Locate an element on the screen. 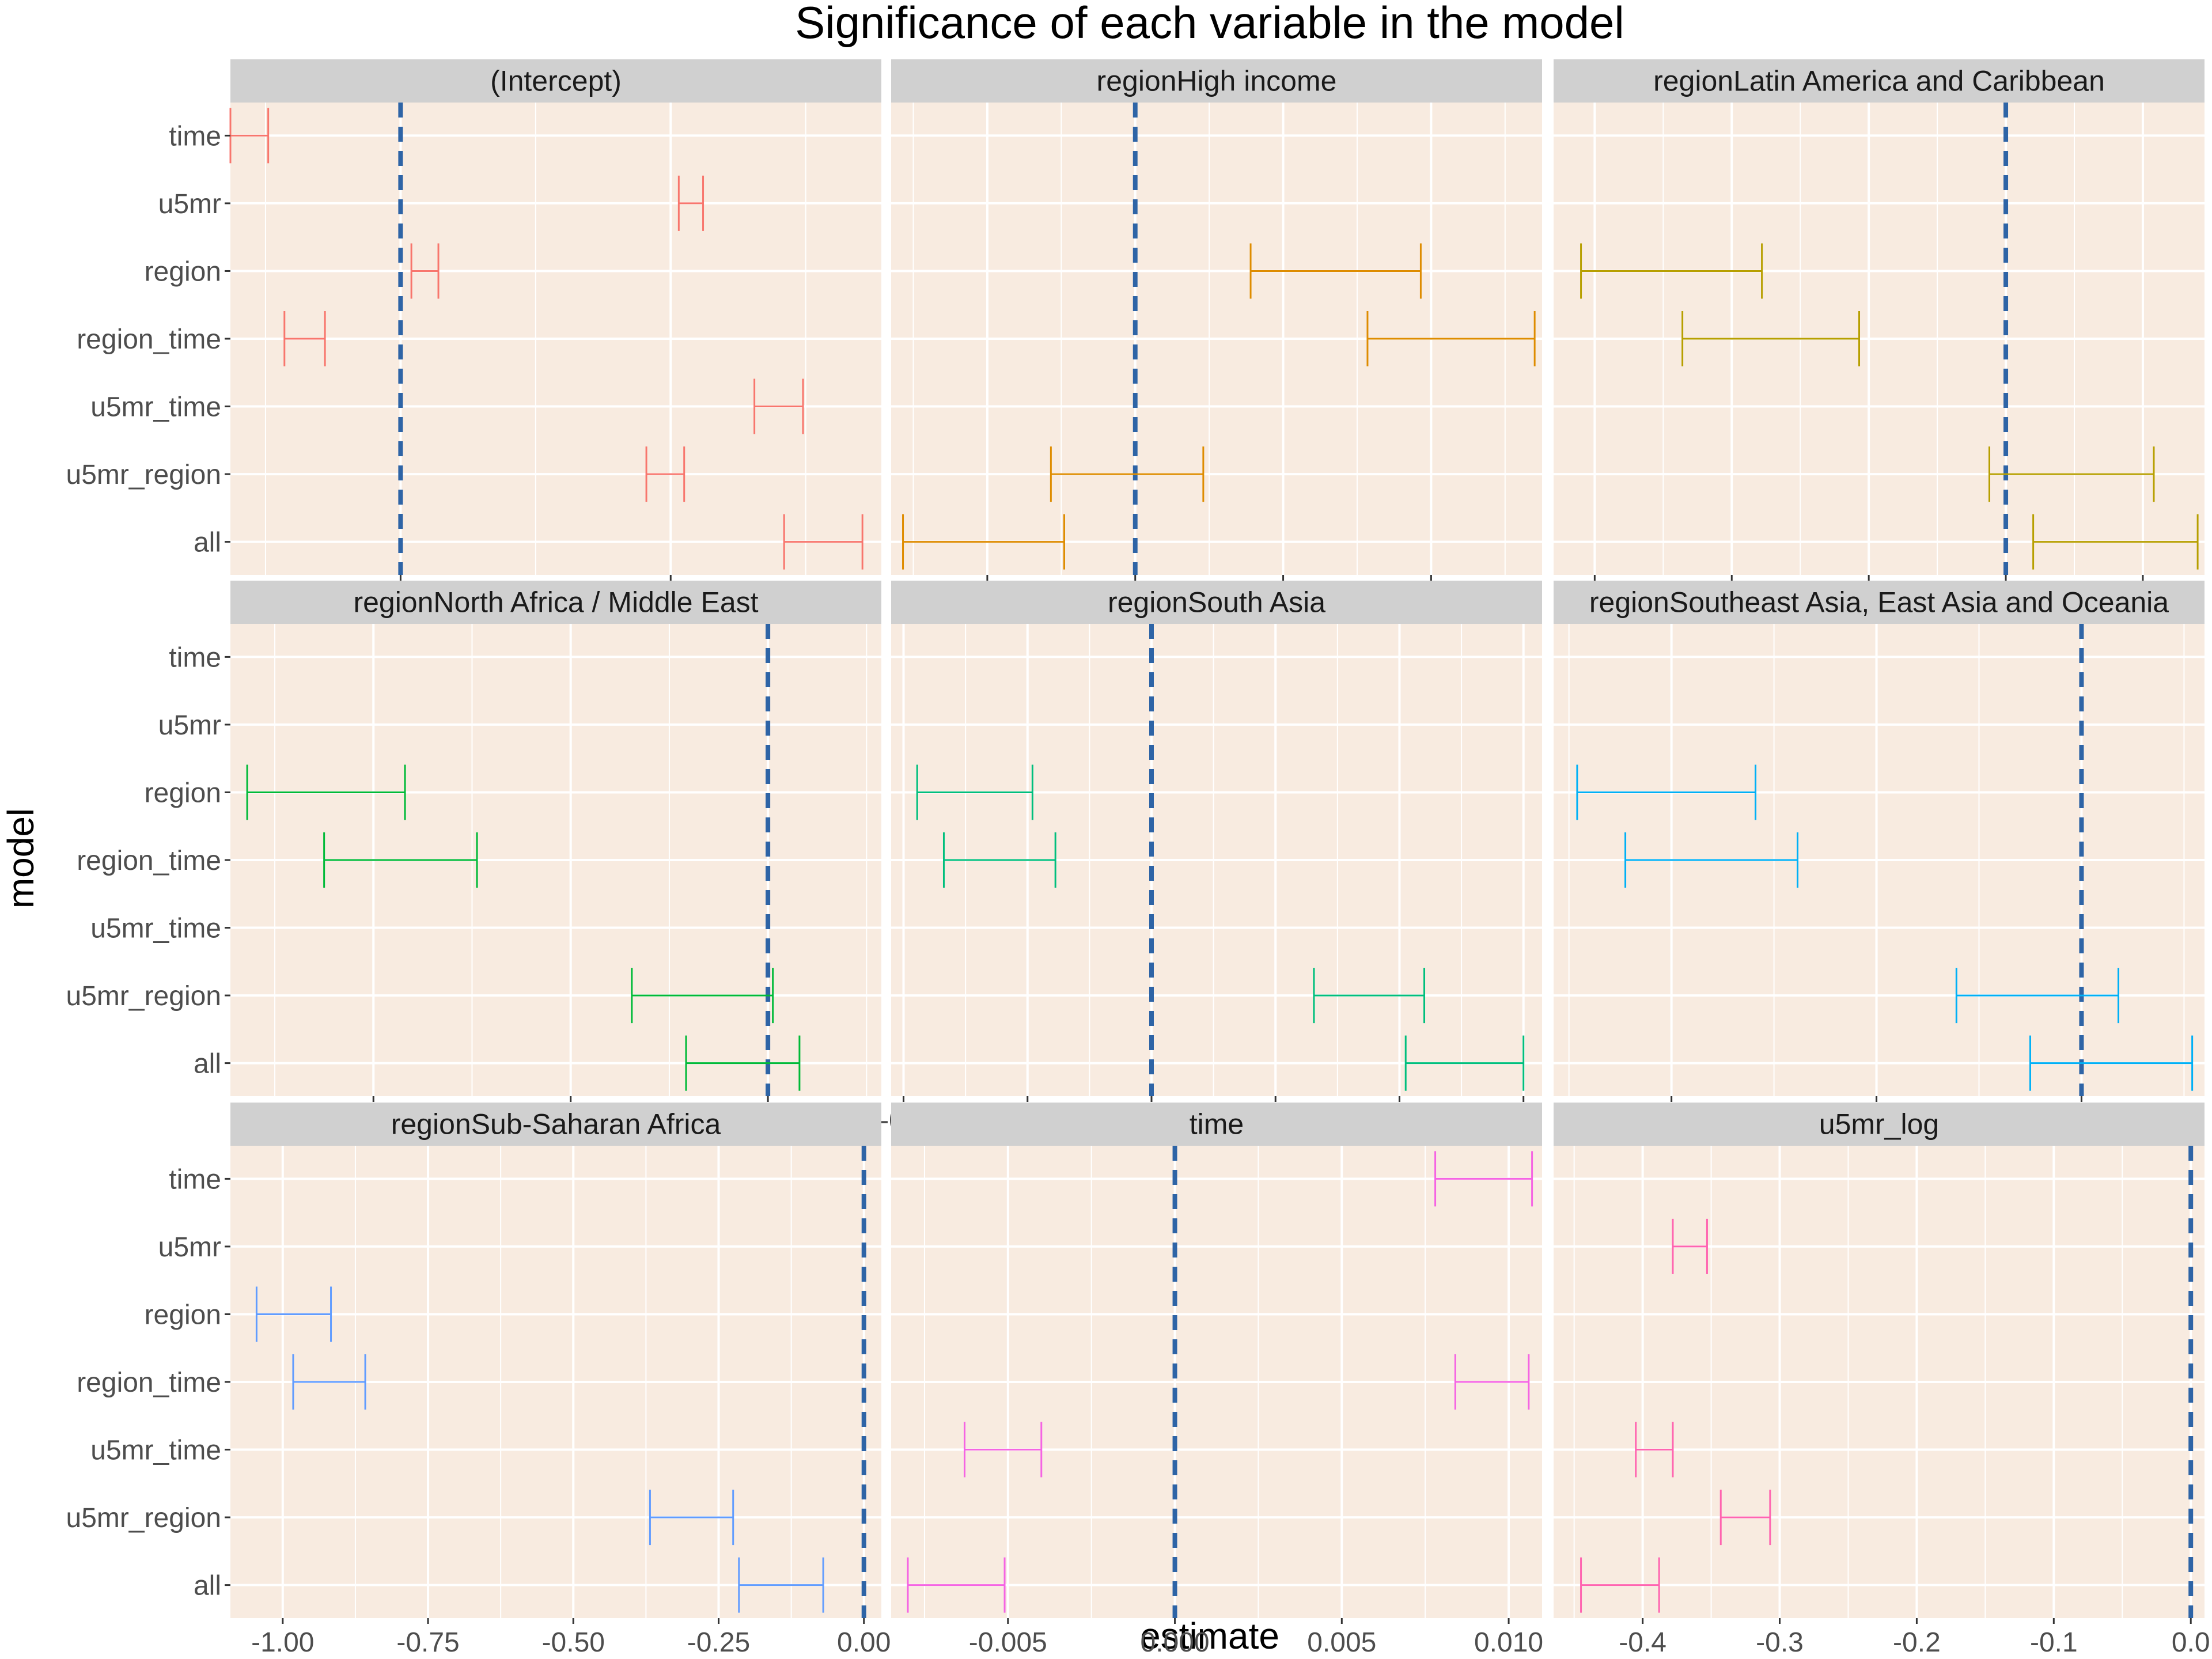 This screenshot has width=2212, height=1659. x-tick-label: 0.0 is located at coordinates (2191, 1642).